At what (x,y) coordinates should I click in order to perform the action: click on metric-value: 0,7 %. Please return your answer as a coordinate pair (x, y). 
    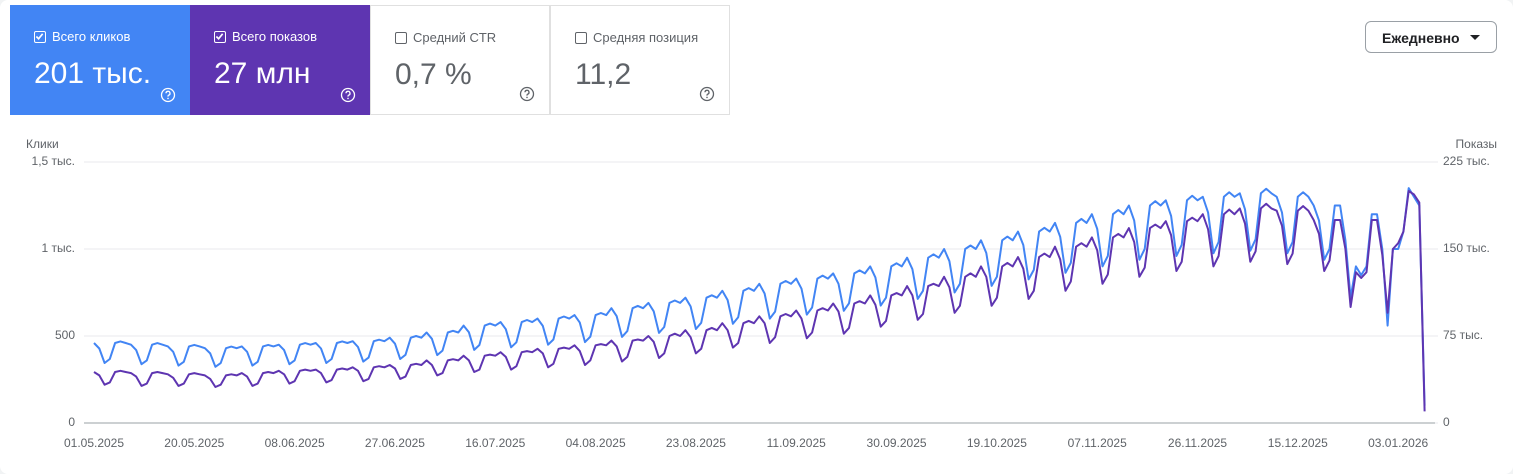
    Looking at the image, I should click on (433, 74).